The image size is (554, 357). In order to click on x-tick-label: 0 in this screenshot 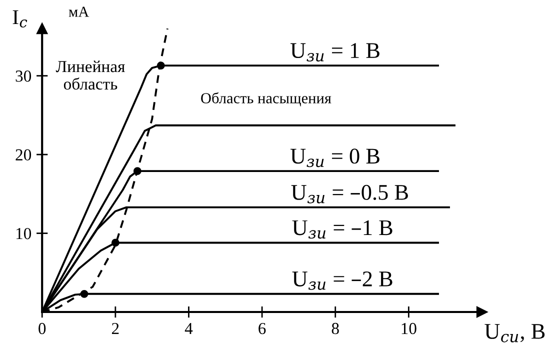, I will do `click(42, 328)`.